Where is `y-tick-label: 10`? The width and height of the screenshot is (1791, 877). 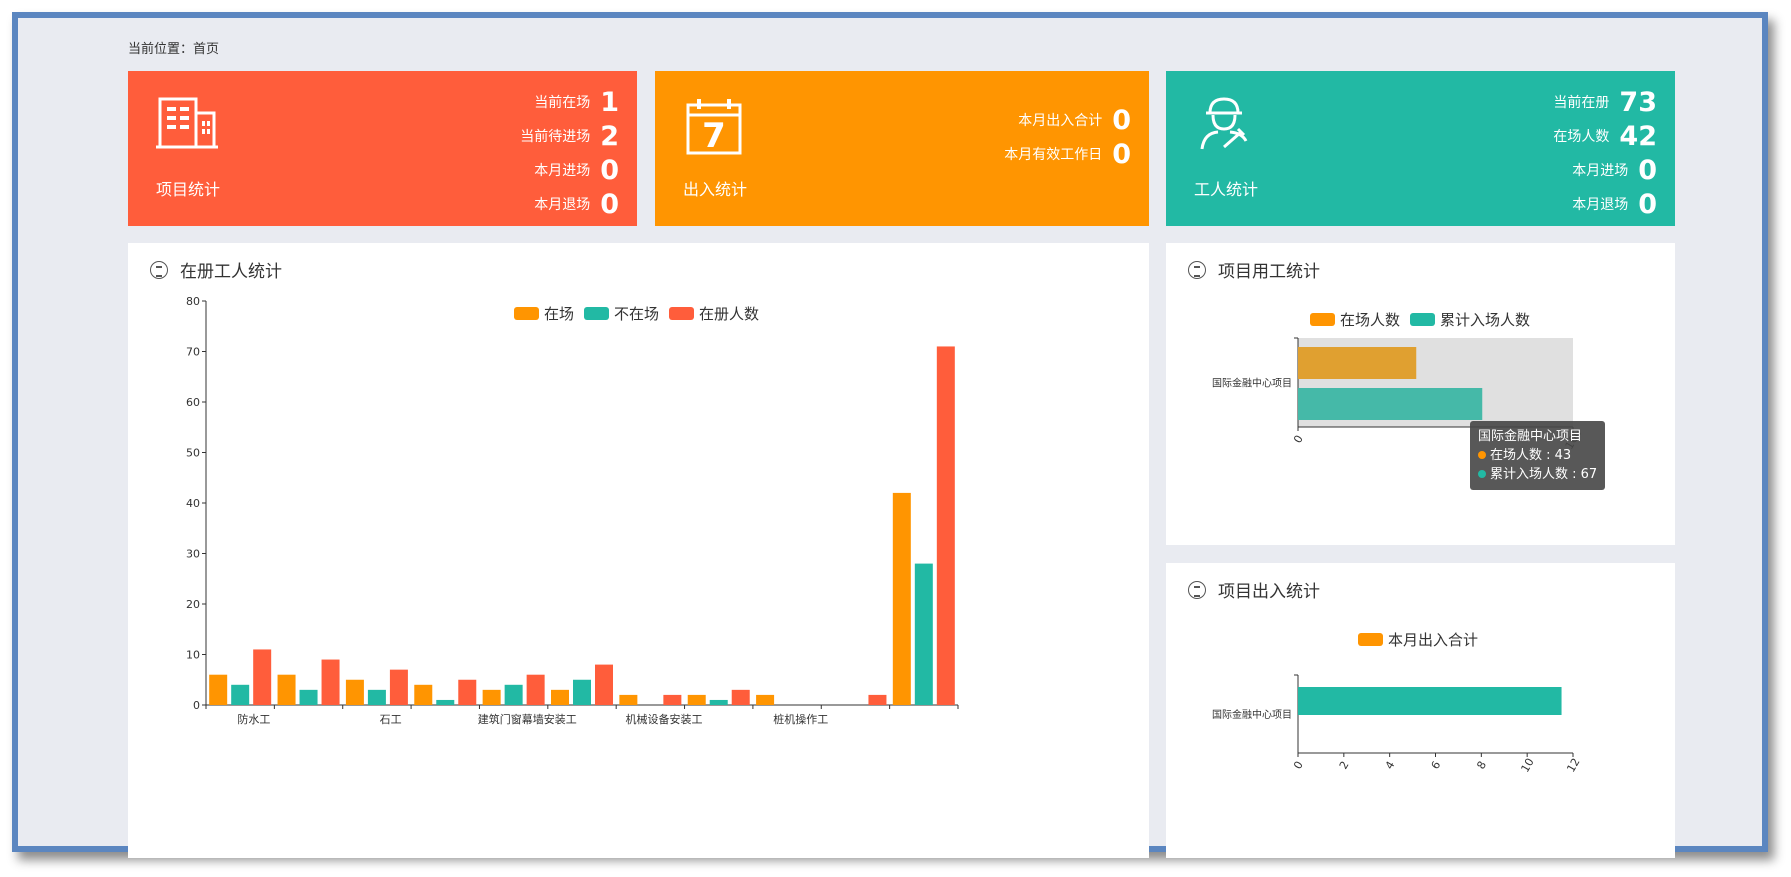
y-tick-label: 10 is located at coordinates (193, 655).